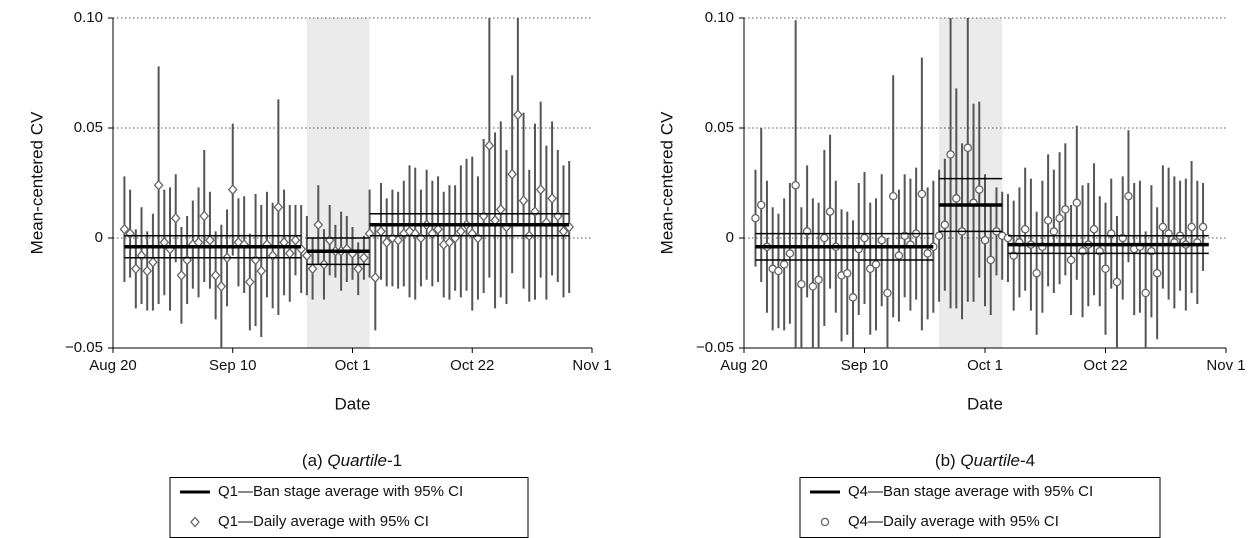 This screenshot has width=1260, height=538. Describe the element at coordinates (719, 17) in the screenshot. I see `y-tick-label: 0.10` at that location.